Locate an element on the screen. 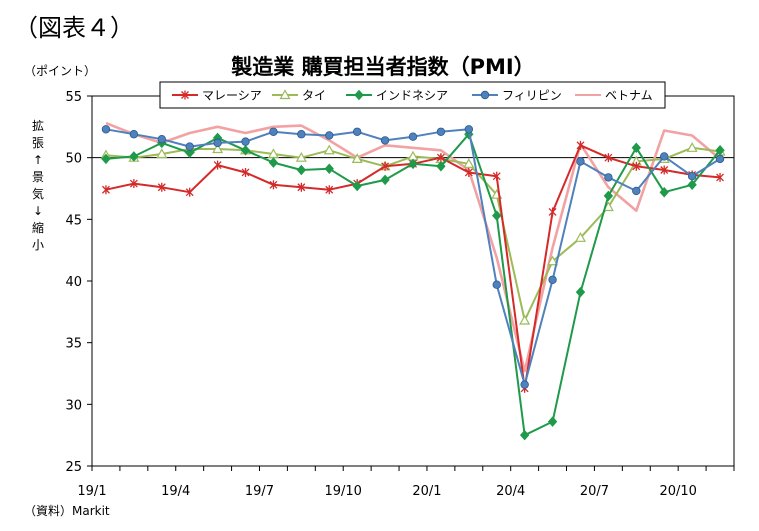 The image size is (759, 531). x-tick-label: 19/7 is located at coordinates (259, 491).